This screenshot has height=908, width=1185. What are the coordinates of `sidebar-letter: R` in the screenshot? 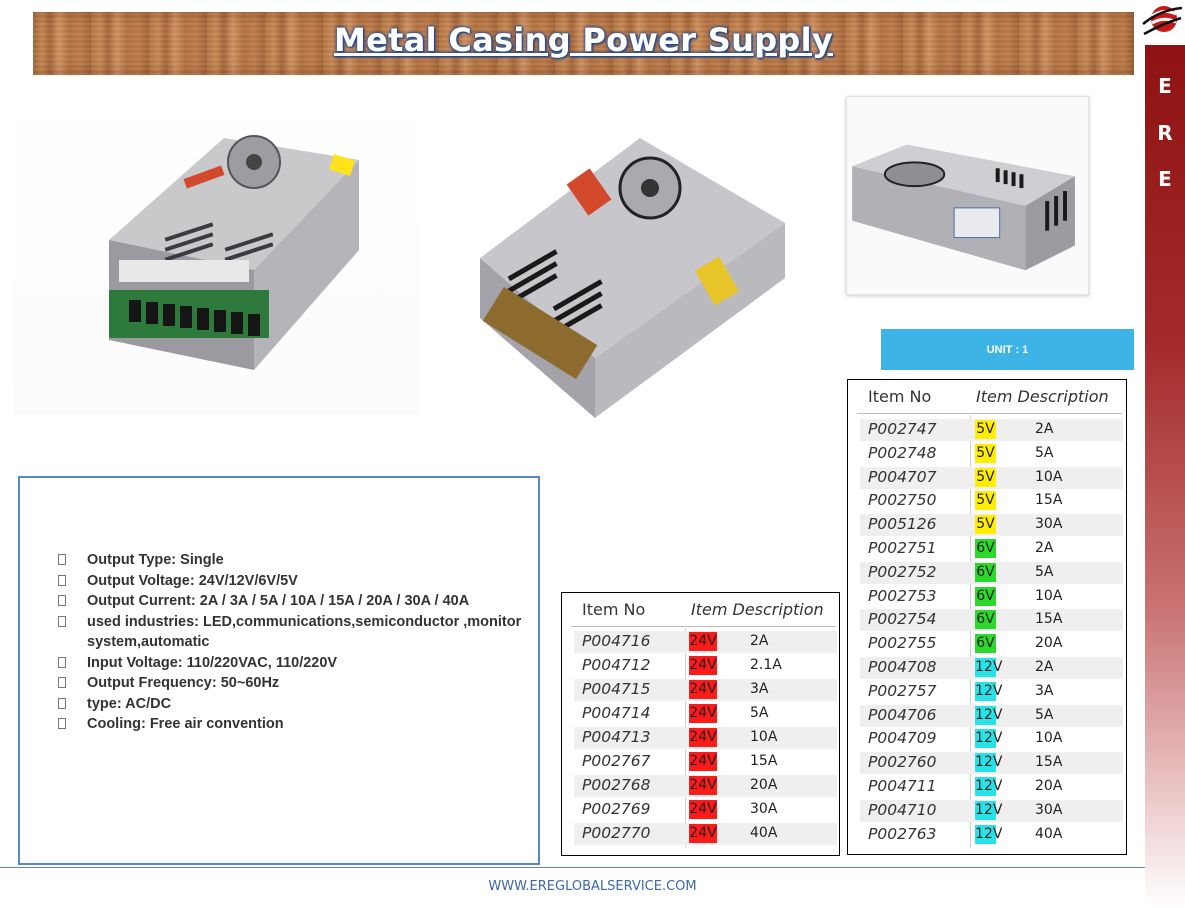 It's located at (1165, 133).